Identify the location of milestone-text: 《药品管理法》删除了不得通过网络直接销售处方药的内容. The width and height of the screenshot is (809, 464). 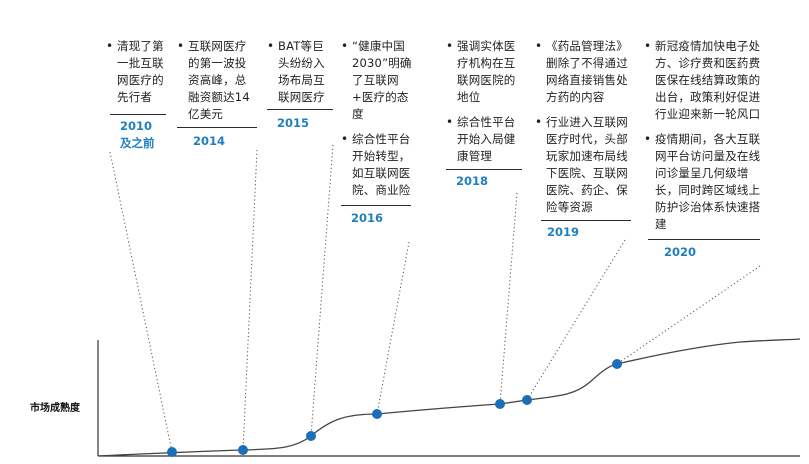
(587, 71).